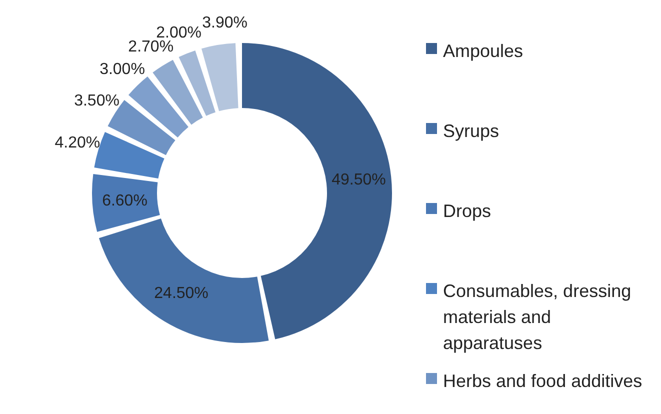  I want to click on legend-label: Drops, so click(467, 211).